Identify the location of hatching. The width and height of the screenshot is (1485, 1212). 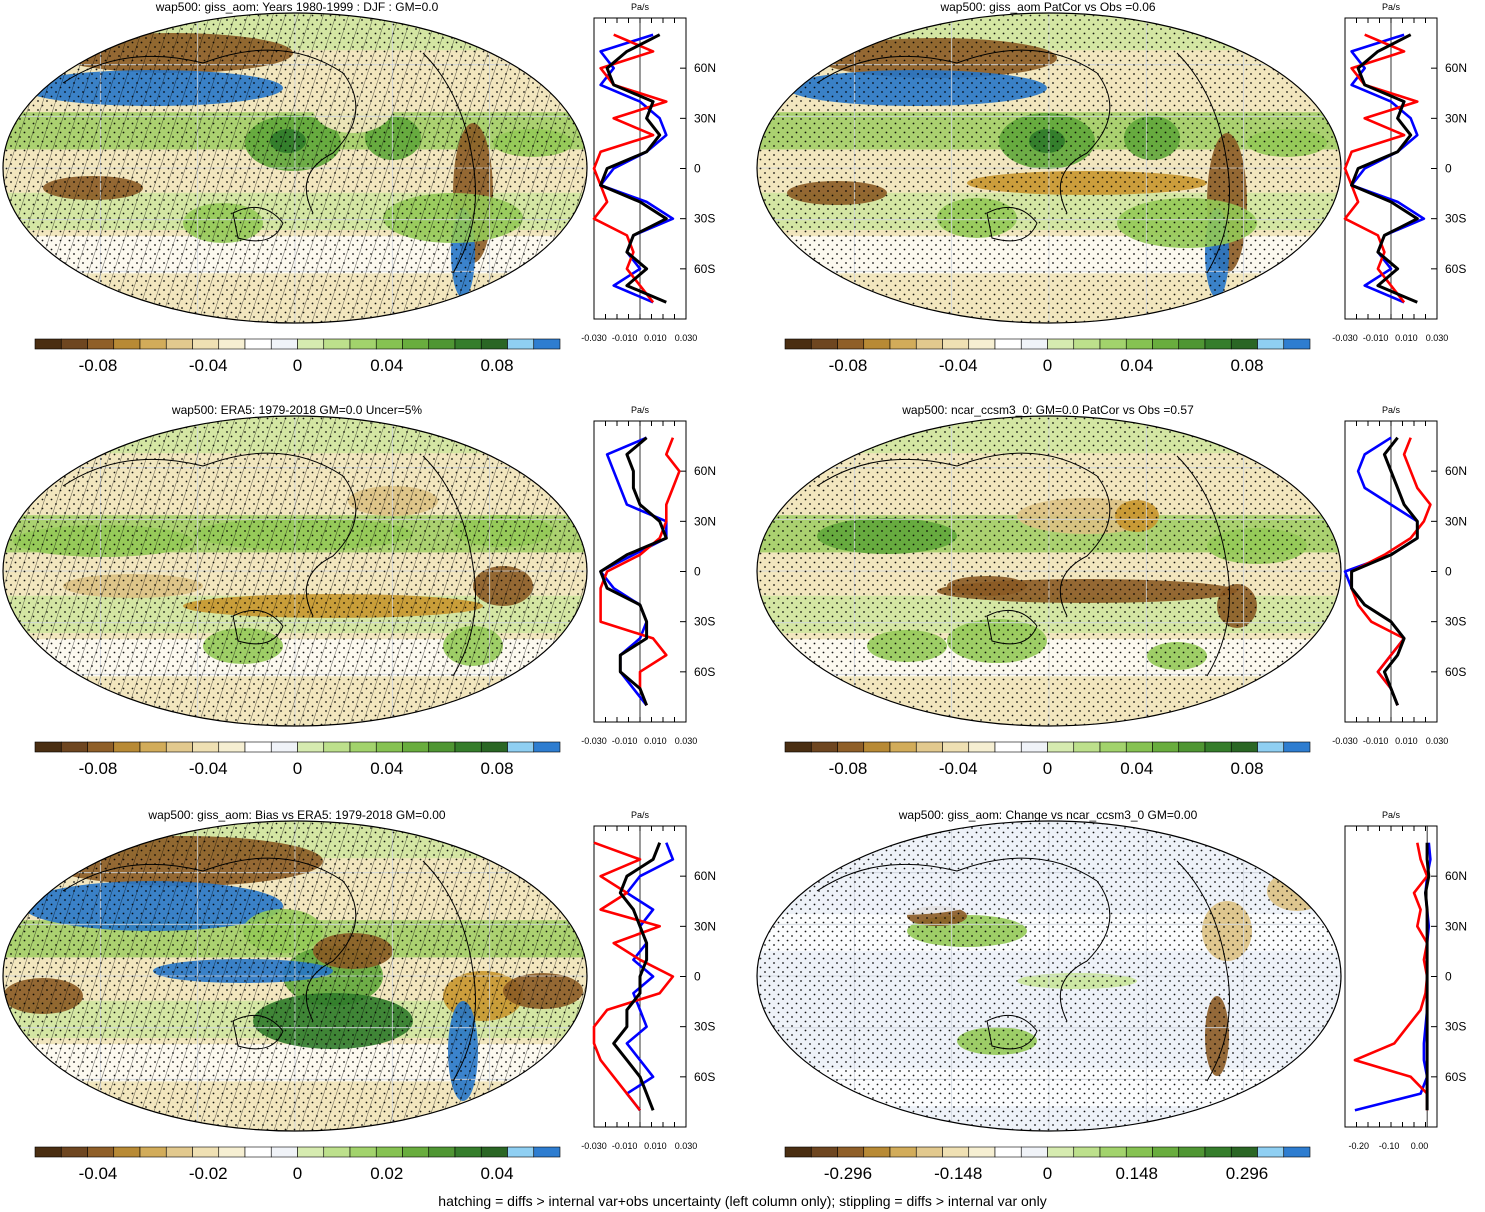
(295, 168).